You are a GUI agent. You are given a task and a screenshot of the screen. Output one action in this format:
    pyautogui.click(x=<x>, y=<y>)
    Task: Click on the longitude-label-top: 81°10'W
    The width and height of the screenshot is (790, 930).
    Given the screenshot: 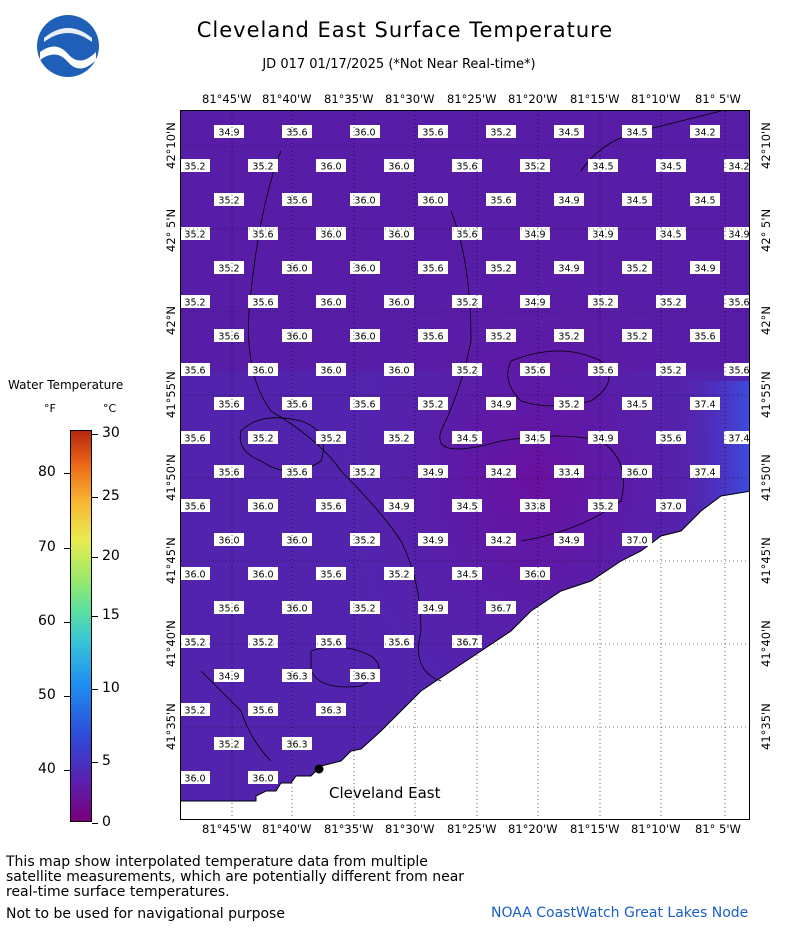 What is the action you would take?
    pyautogui.click(x=656, y=99)
    